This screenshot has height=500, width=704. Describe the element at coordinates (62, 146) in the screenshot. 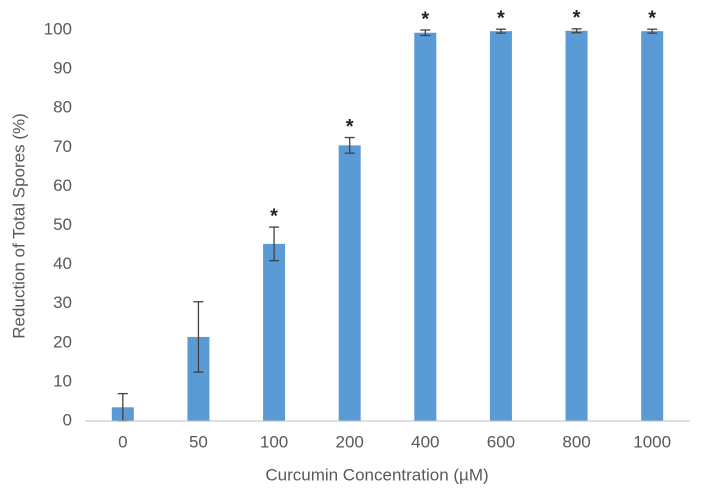

I see `y-tick-label: 70` at that location.